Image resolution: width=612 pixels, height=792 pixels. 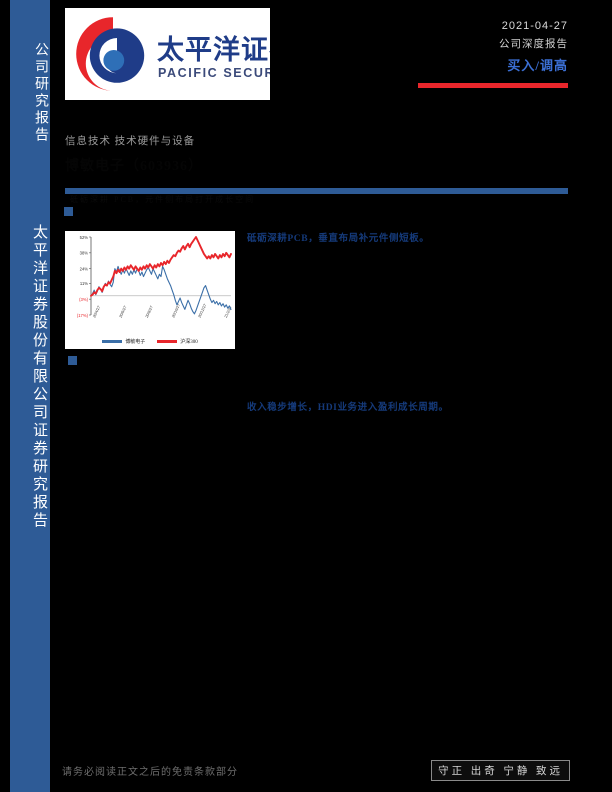 What do you see at coordinates (338, 239) in the screenshot?
I see `headline-1: 砥砺深耕PCB，垂直布局补元件侧短板。` at bounding box center [338, 239].